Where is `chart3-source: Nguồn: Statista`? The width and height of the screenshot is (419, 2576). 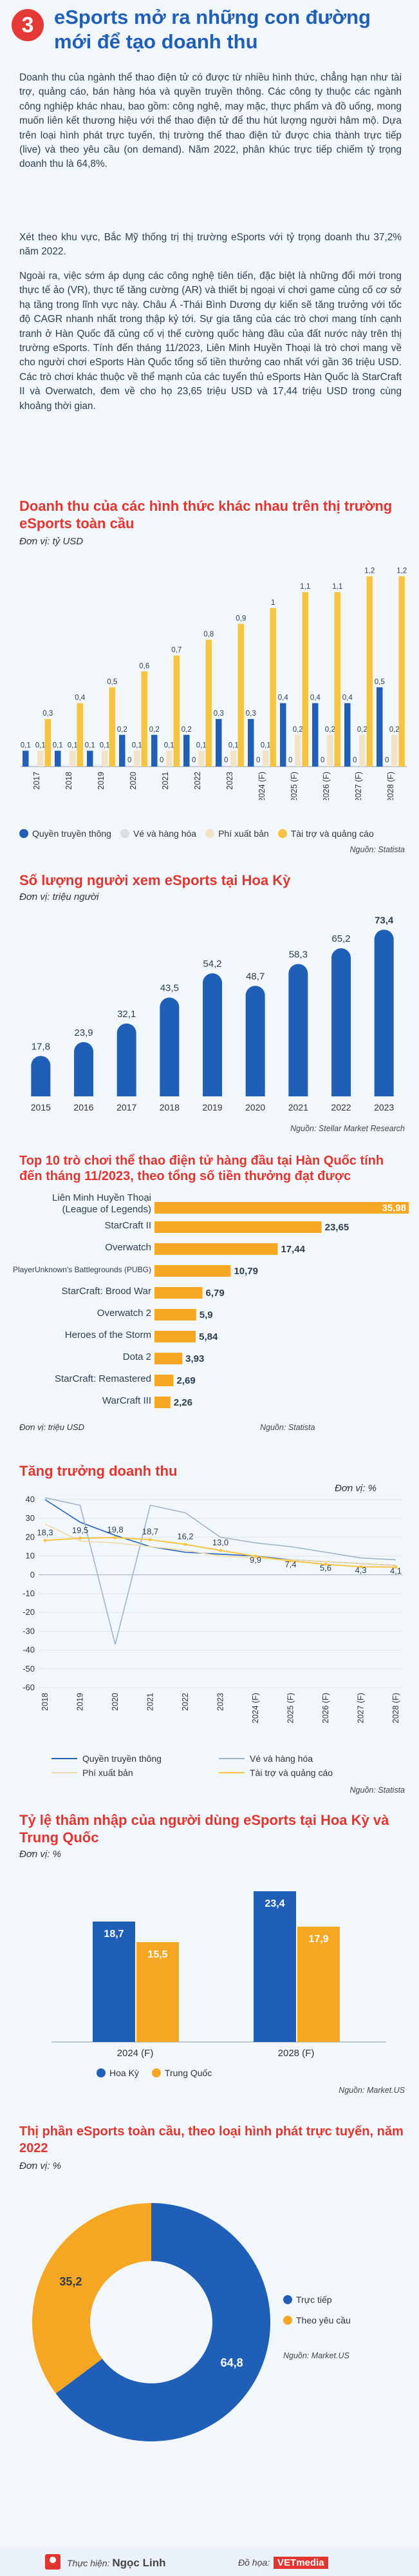
chart3-source: Nguồn: Statista is located at coordinates (287, 1427).